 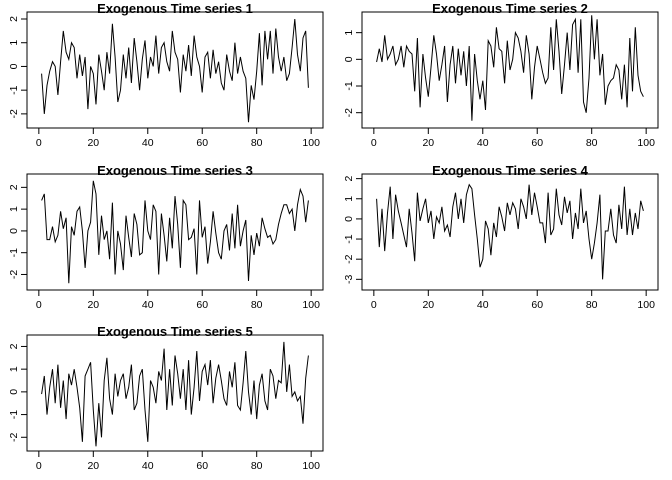 What do you see at coordinates (175, 331) in the screenshot?
I see `chart-title: Exogenous Time series 5` at bounding box center [175, 331].